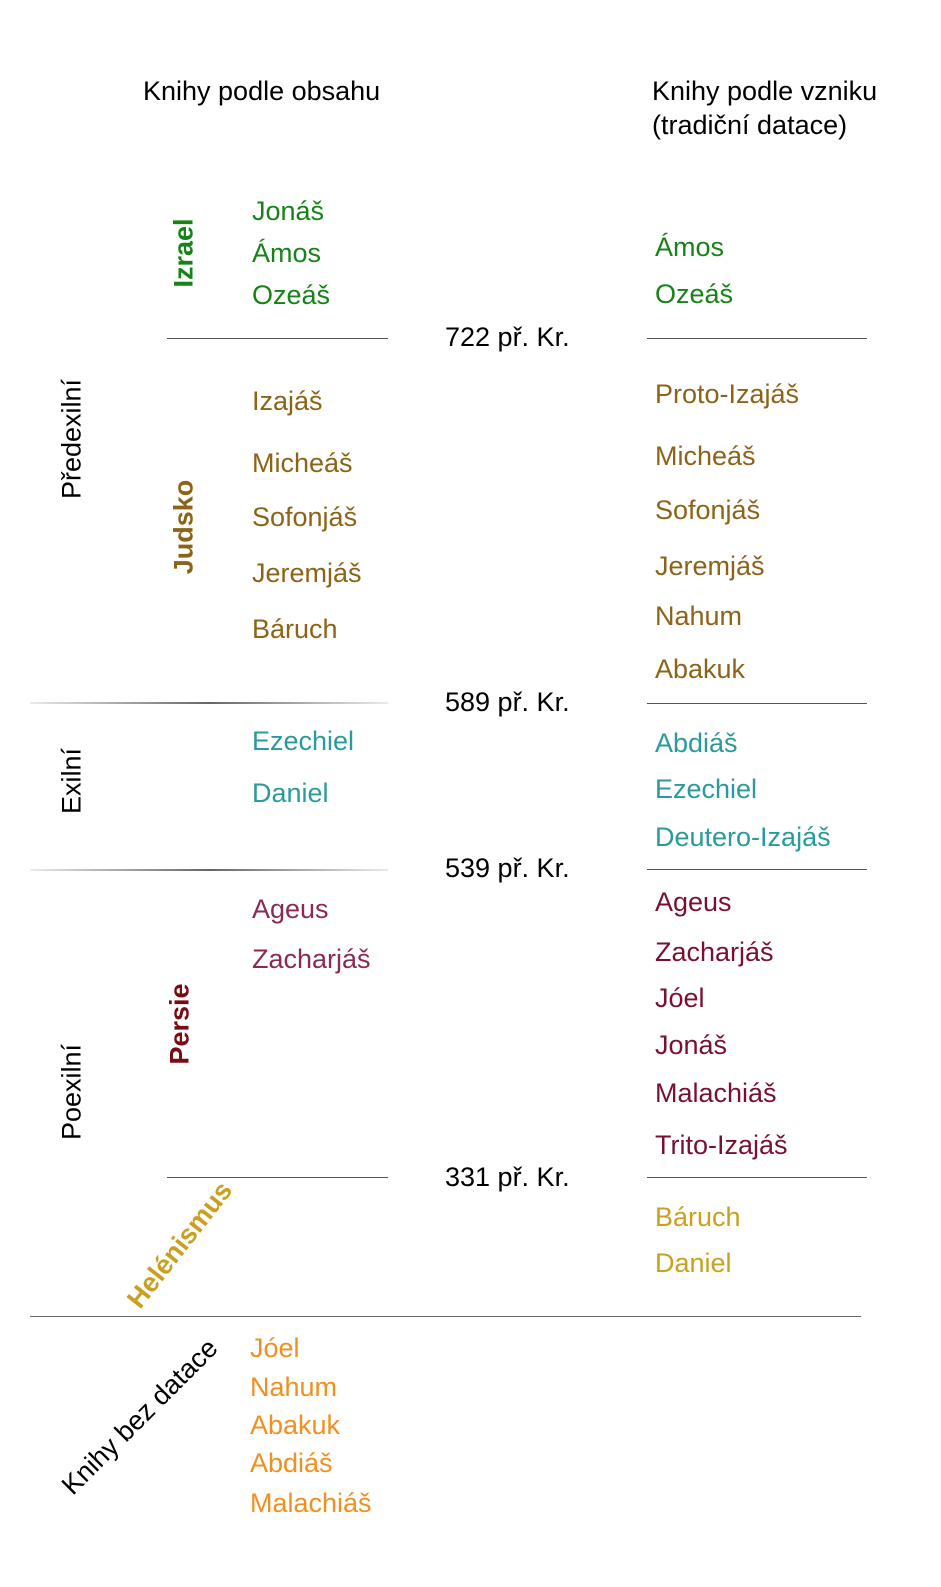 This screenshot has height=1587, width=941. Describe the element at coordinates (303, 741) in the screenshot. I see `content-book: Ezechiel` at that location.